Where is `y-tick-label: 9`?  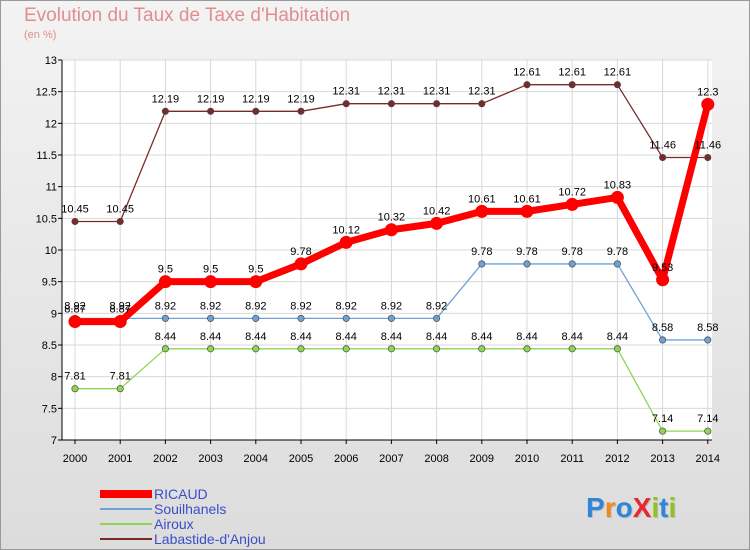
y-tick-label: 9 is located at coordinates (54, 314).